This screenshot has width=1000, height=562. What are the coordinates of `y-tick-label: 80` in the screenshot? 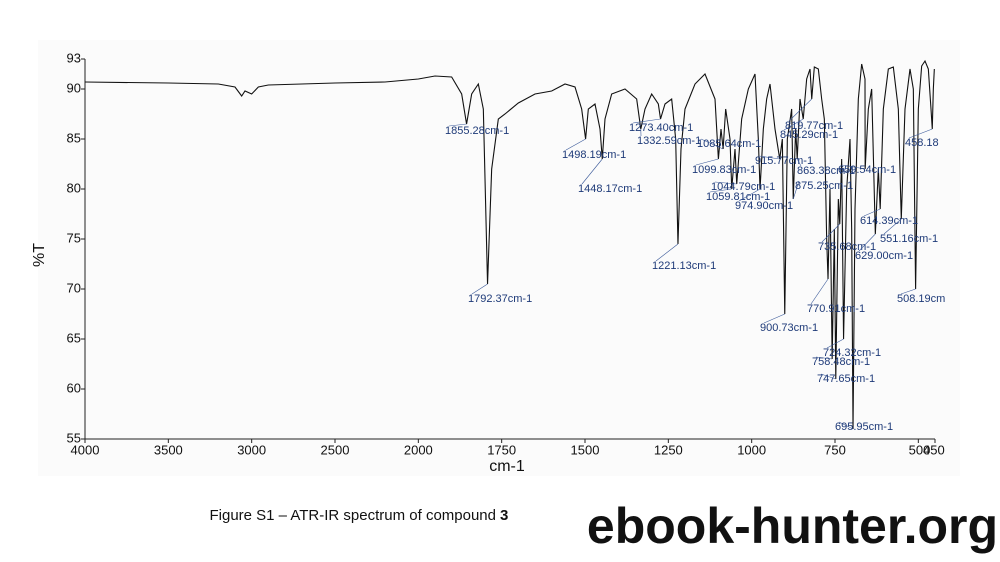 It's located at (74, 187).